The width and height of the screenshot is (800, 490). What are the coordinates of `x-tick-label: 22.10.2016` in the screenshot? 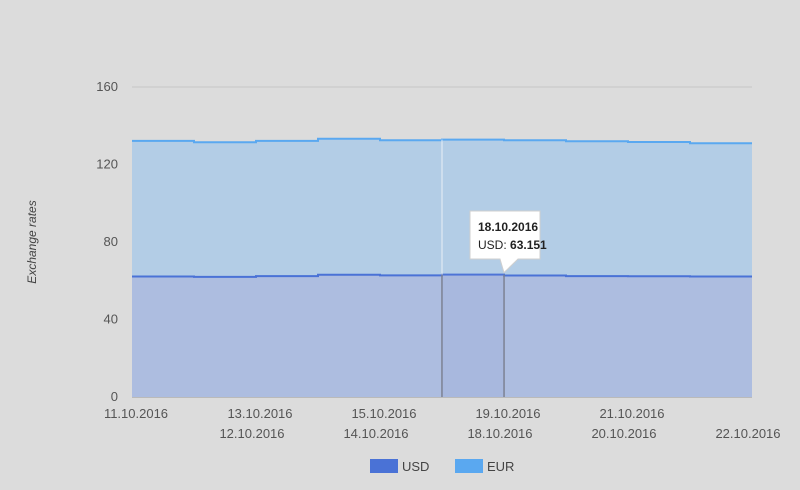 It's located at (747, 433).